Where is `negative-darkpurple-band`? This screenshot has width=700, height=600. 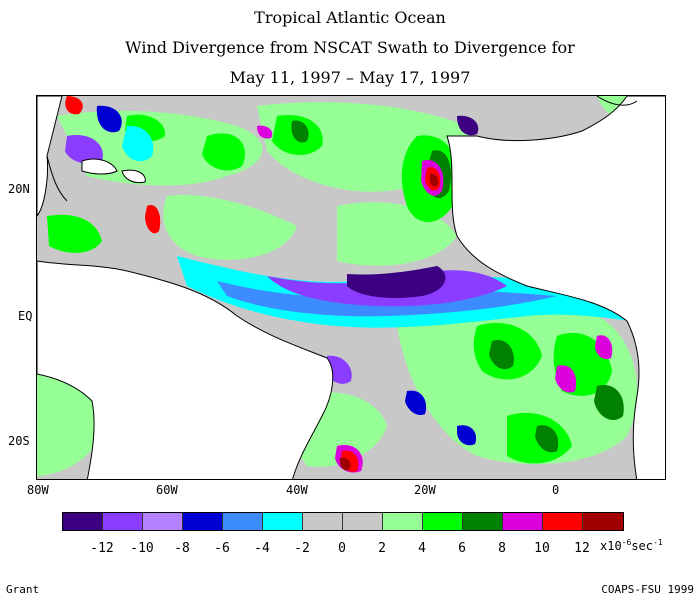 negative-darkpurple-band is located at coordinates (413, 206).